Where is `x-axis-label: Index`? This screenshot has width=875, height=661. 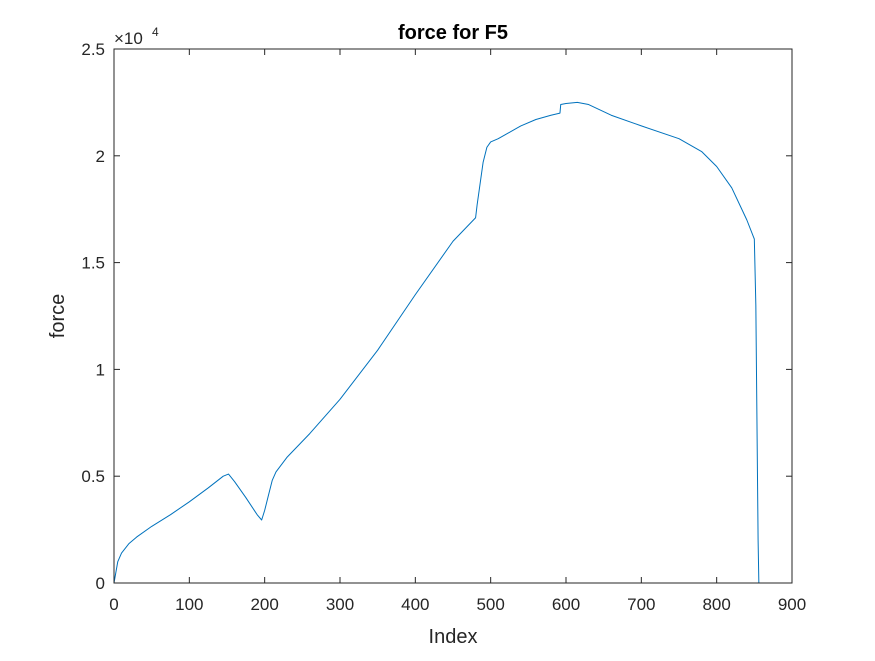
x-axis-label: Index is located at coordinates (453, 637).